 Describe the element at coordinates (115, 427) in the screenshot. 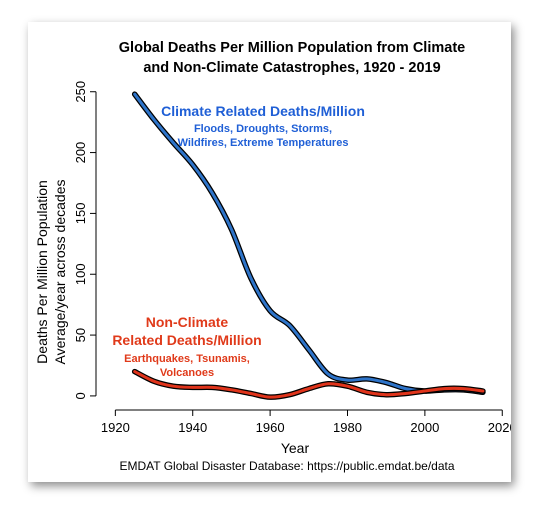

I see `x-tick-label: 1920` at that location.